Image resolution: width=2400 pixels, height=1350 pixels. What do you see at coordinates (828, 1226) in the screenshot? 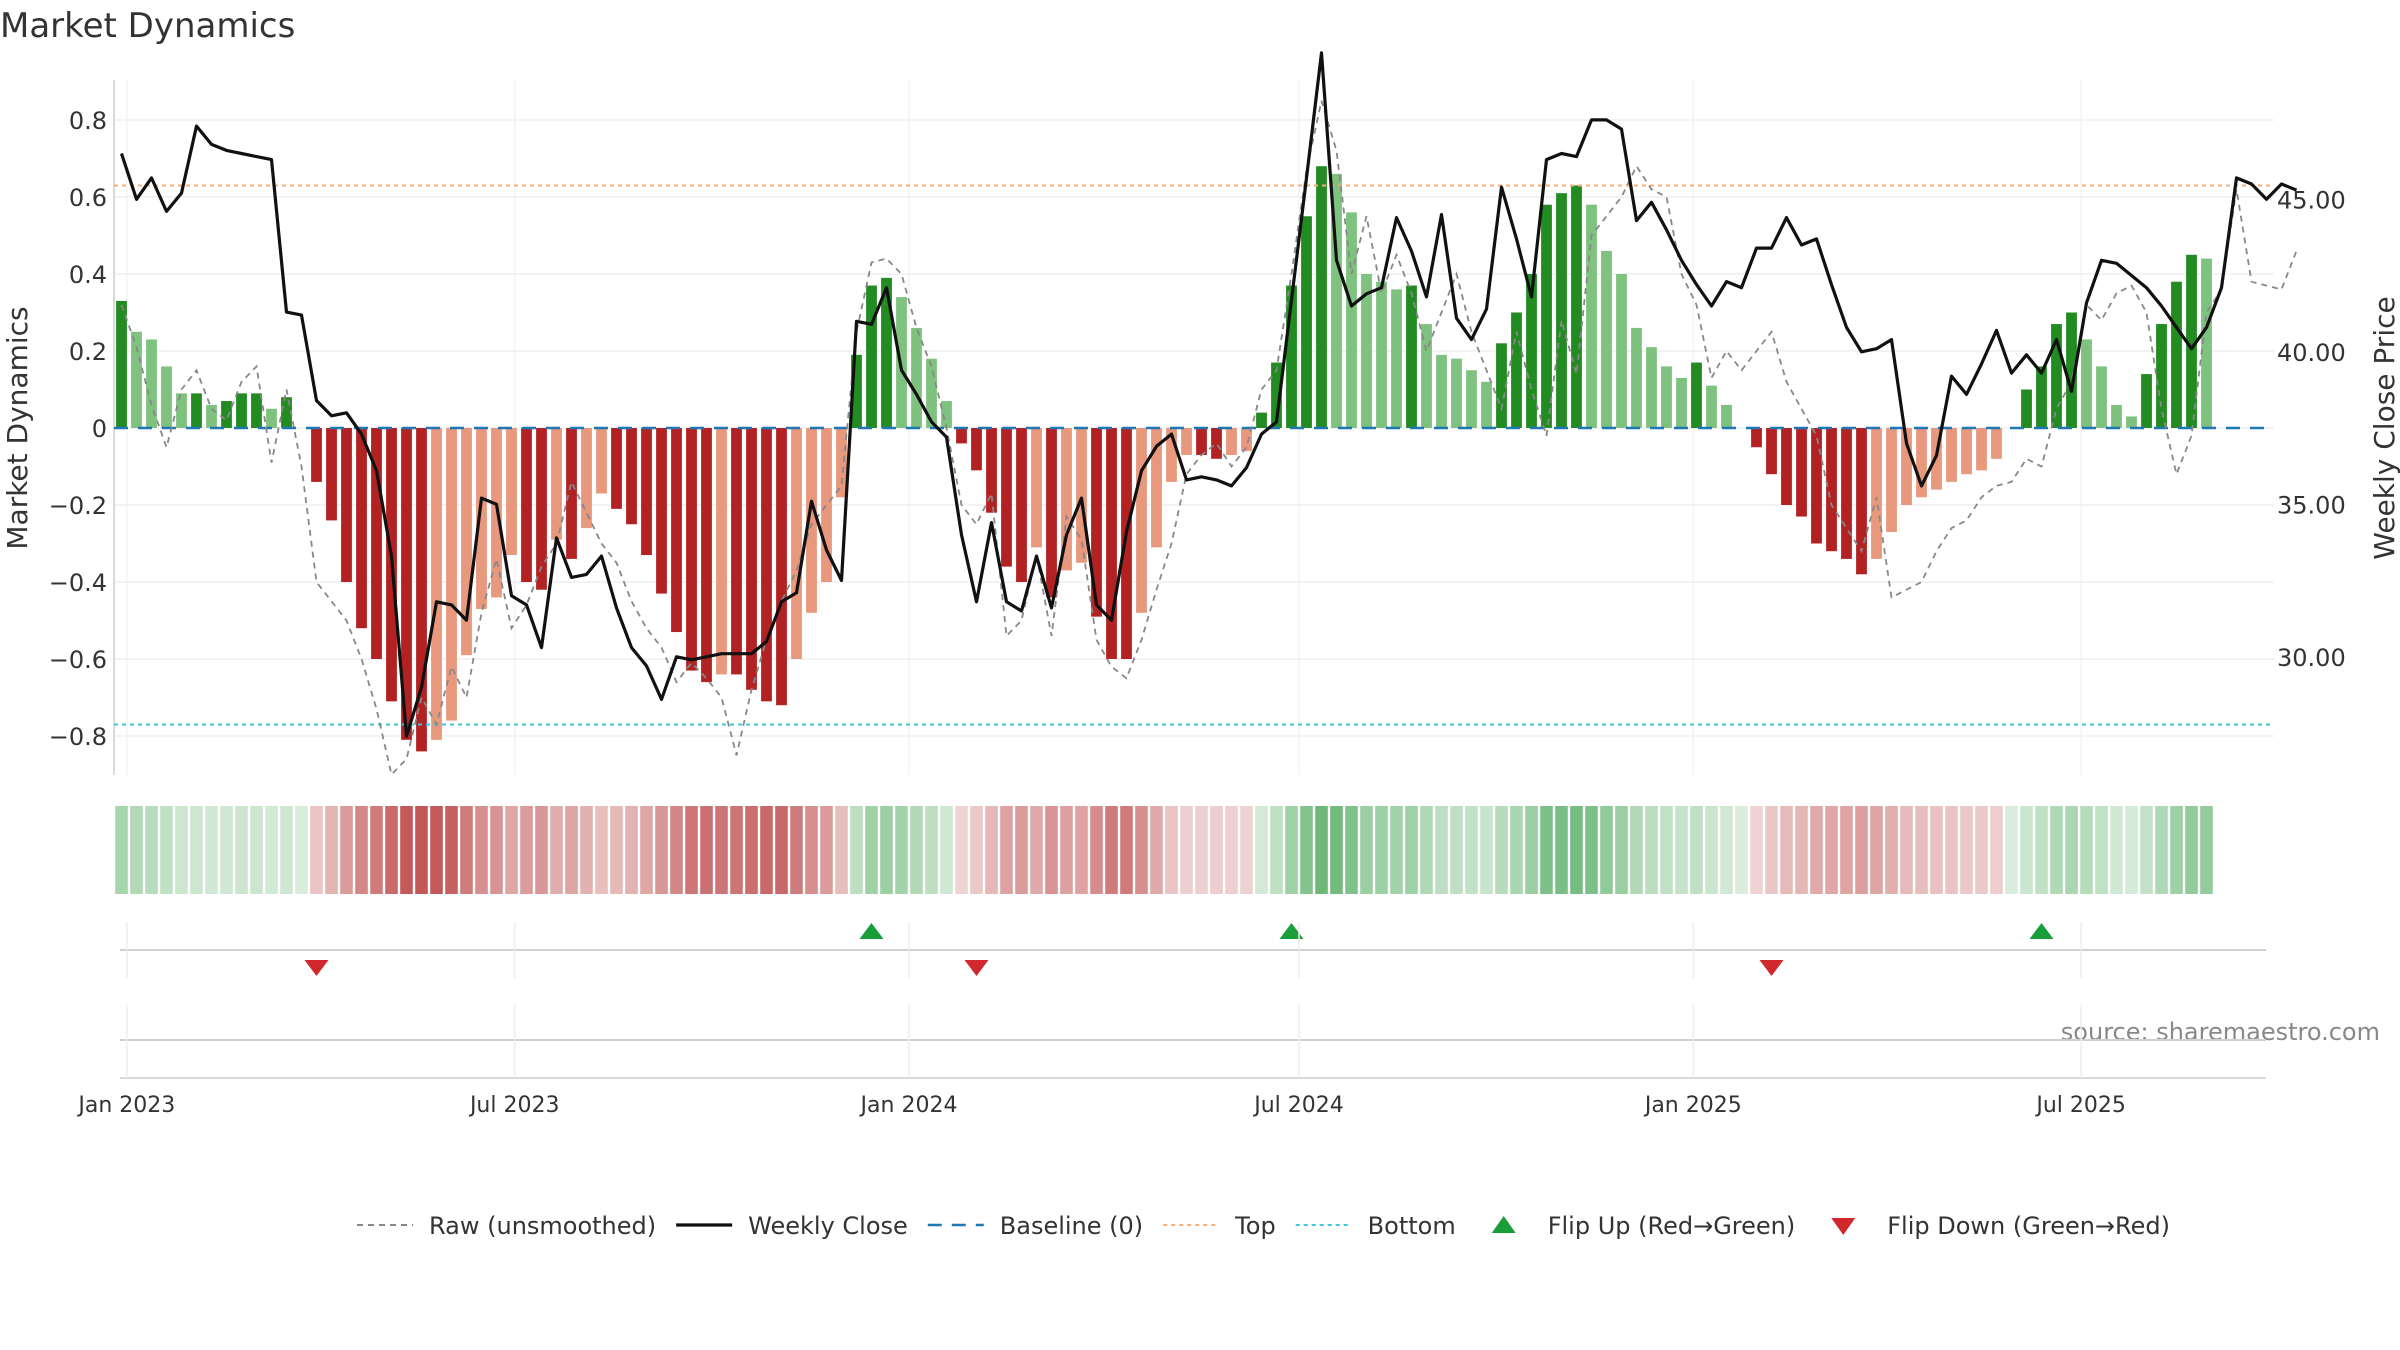
I see `legend-label: Weekly Close` at bounding box center [828, 1226].